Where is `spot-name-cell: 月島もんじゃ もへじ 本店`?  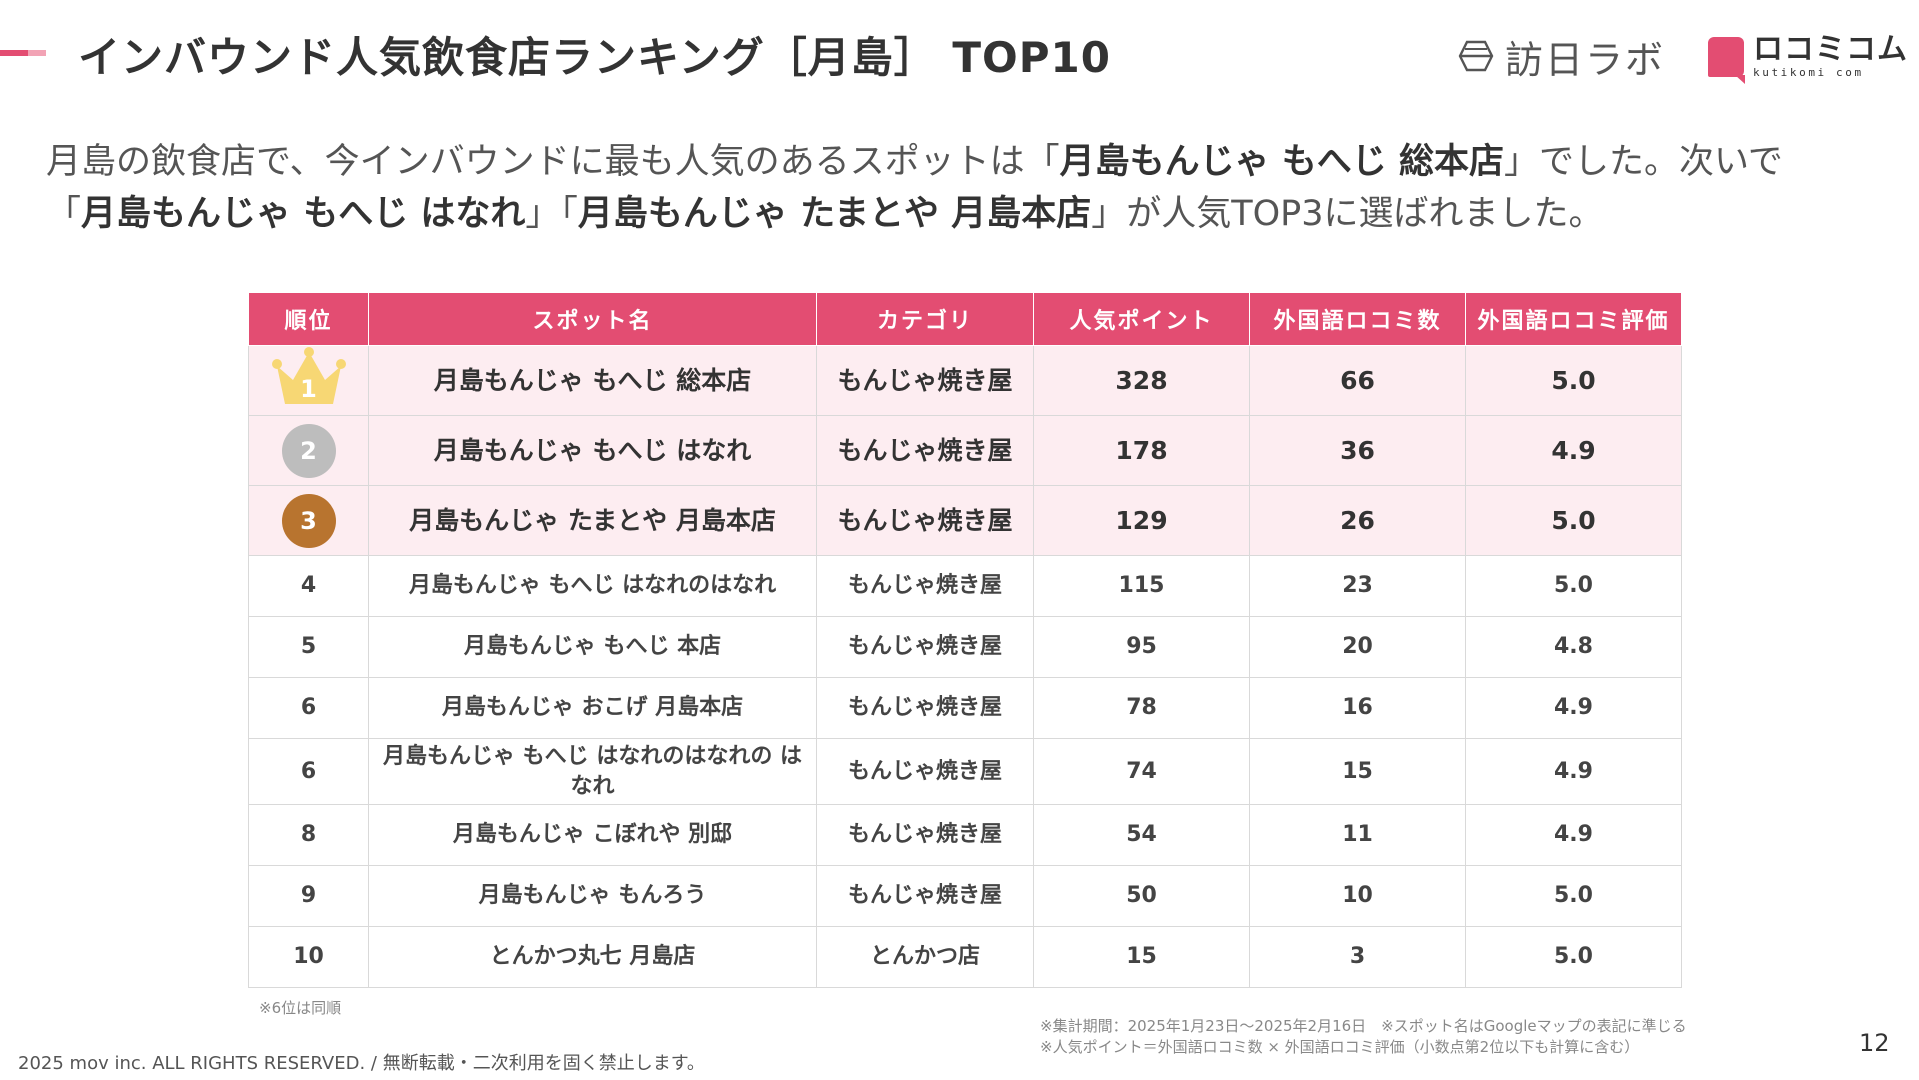 spot-name-cell: 月島もんじゃ もへじ 本店 is located at coordinates (592, 647).